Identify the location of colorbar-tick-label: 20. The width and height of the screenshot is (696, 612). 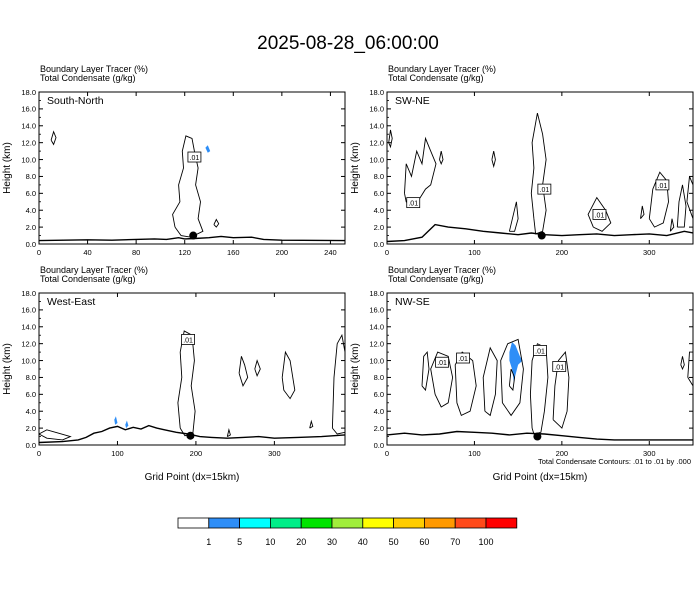
(301, 542).